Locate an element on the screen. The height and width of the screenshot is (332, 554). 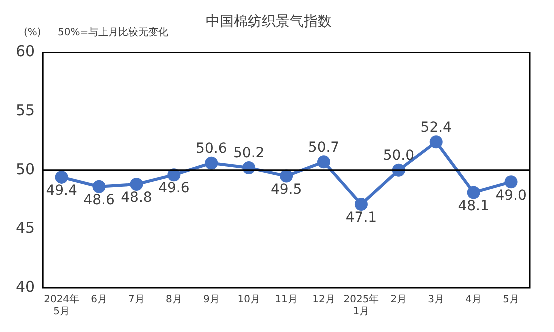
data-label: 48.8 is located at coordinates (136, 198).